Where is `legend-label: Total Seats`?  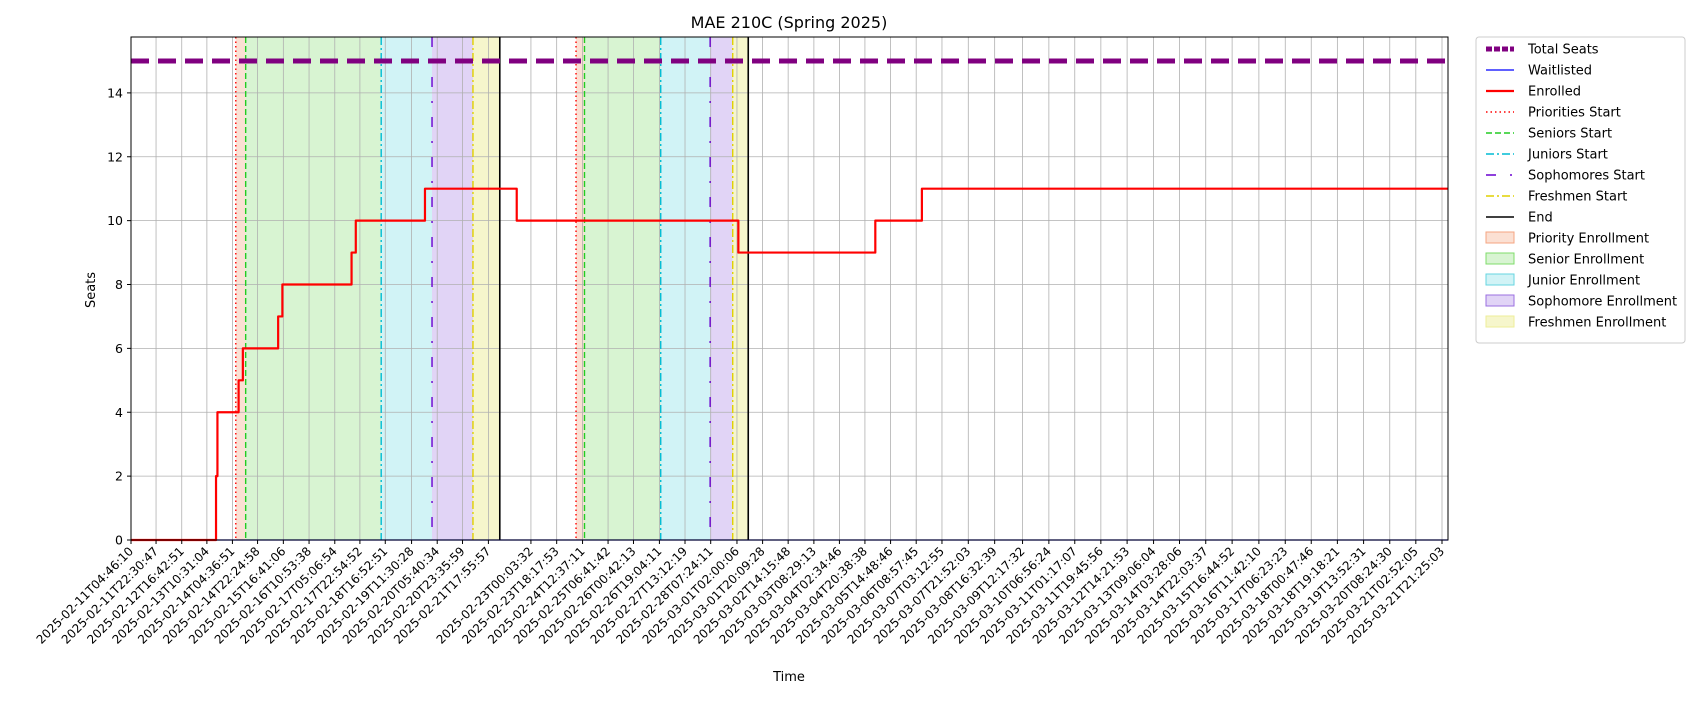
legend-label: Total Seats is located at coordinates (1563, 50).